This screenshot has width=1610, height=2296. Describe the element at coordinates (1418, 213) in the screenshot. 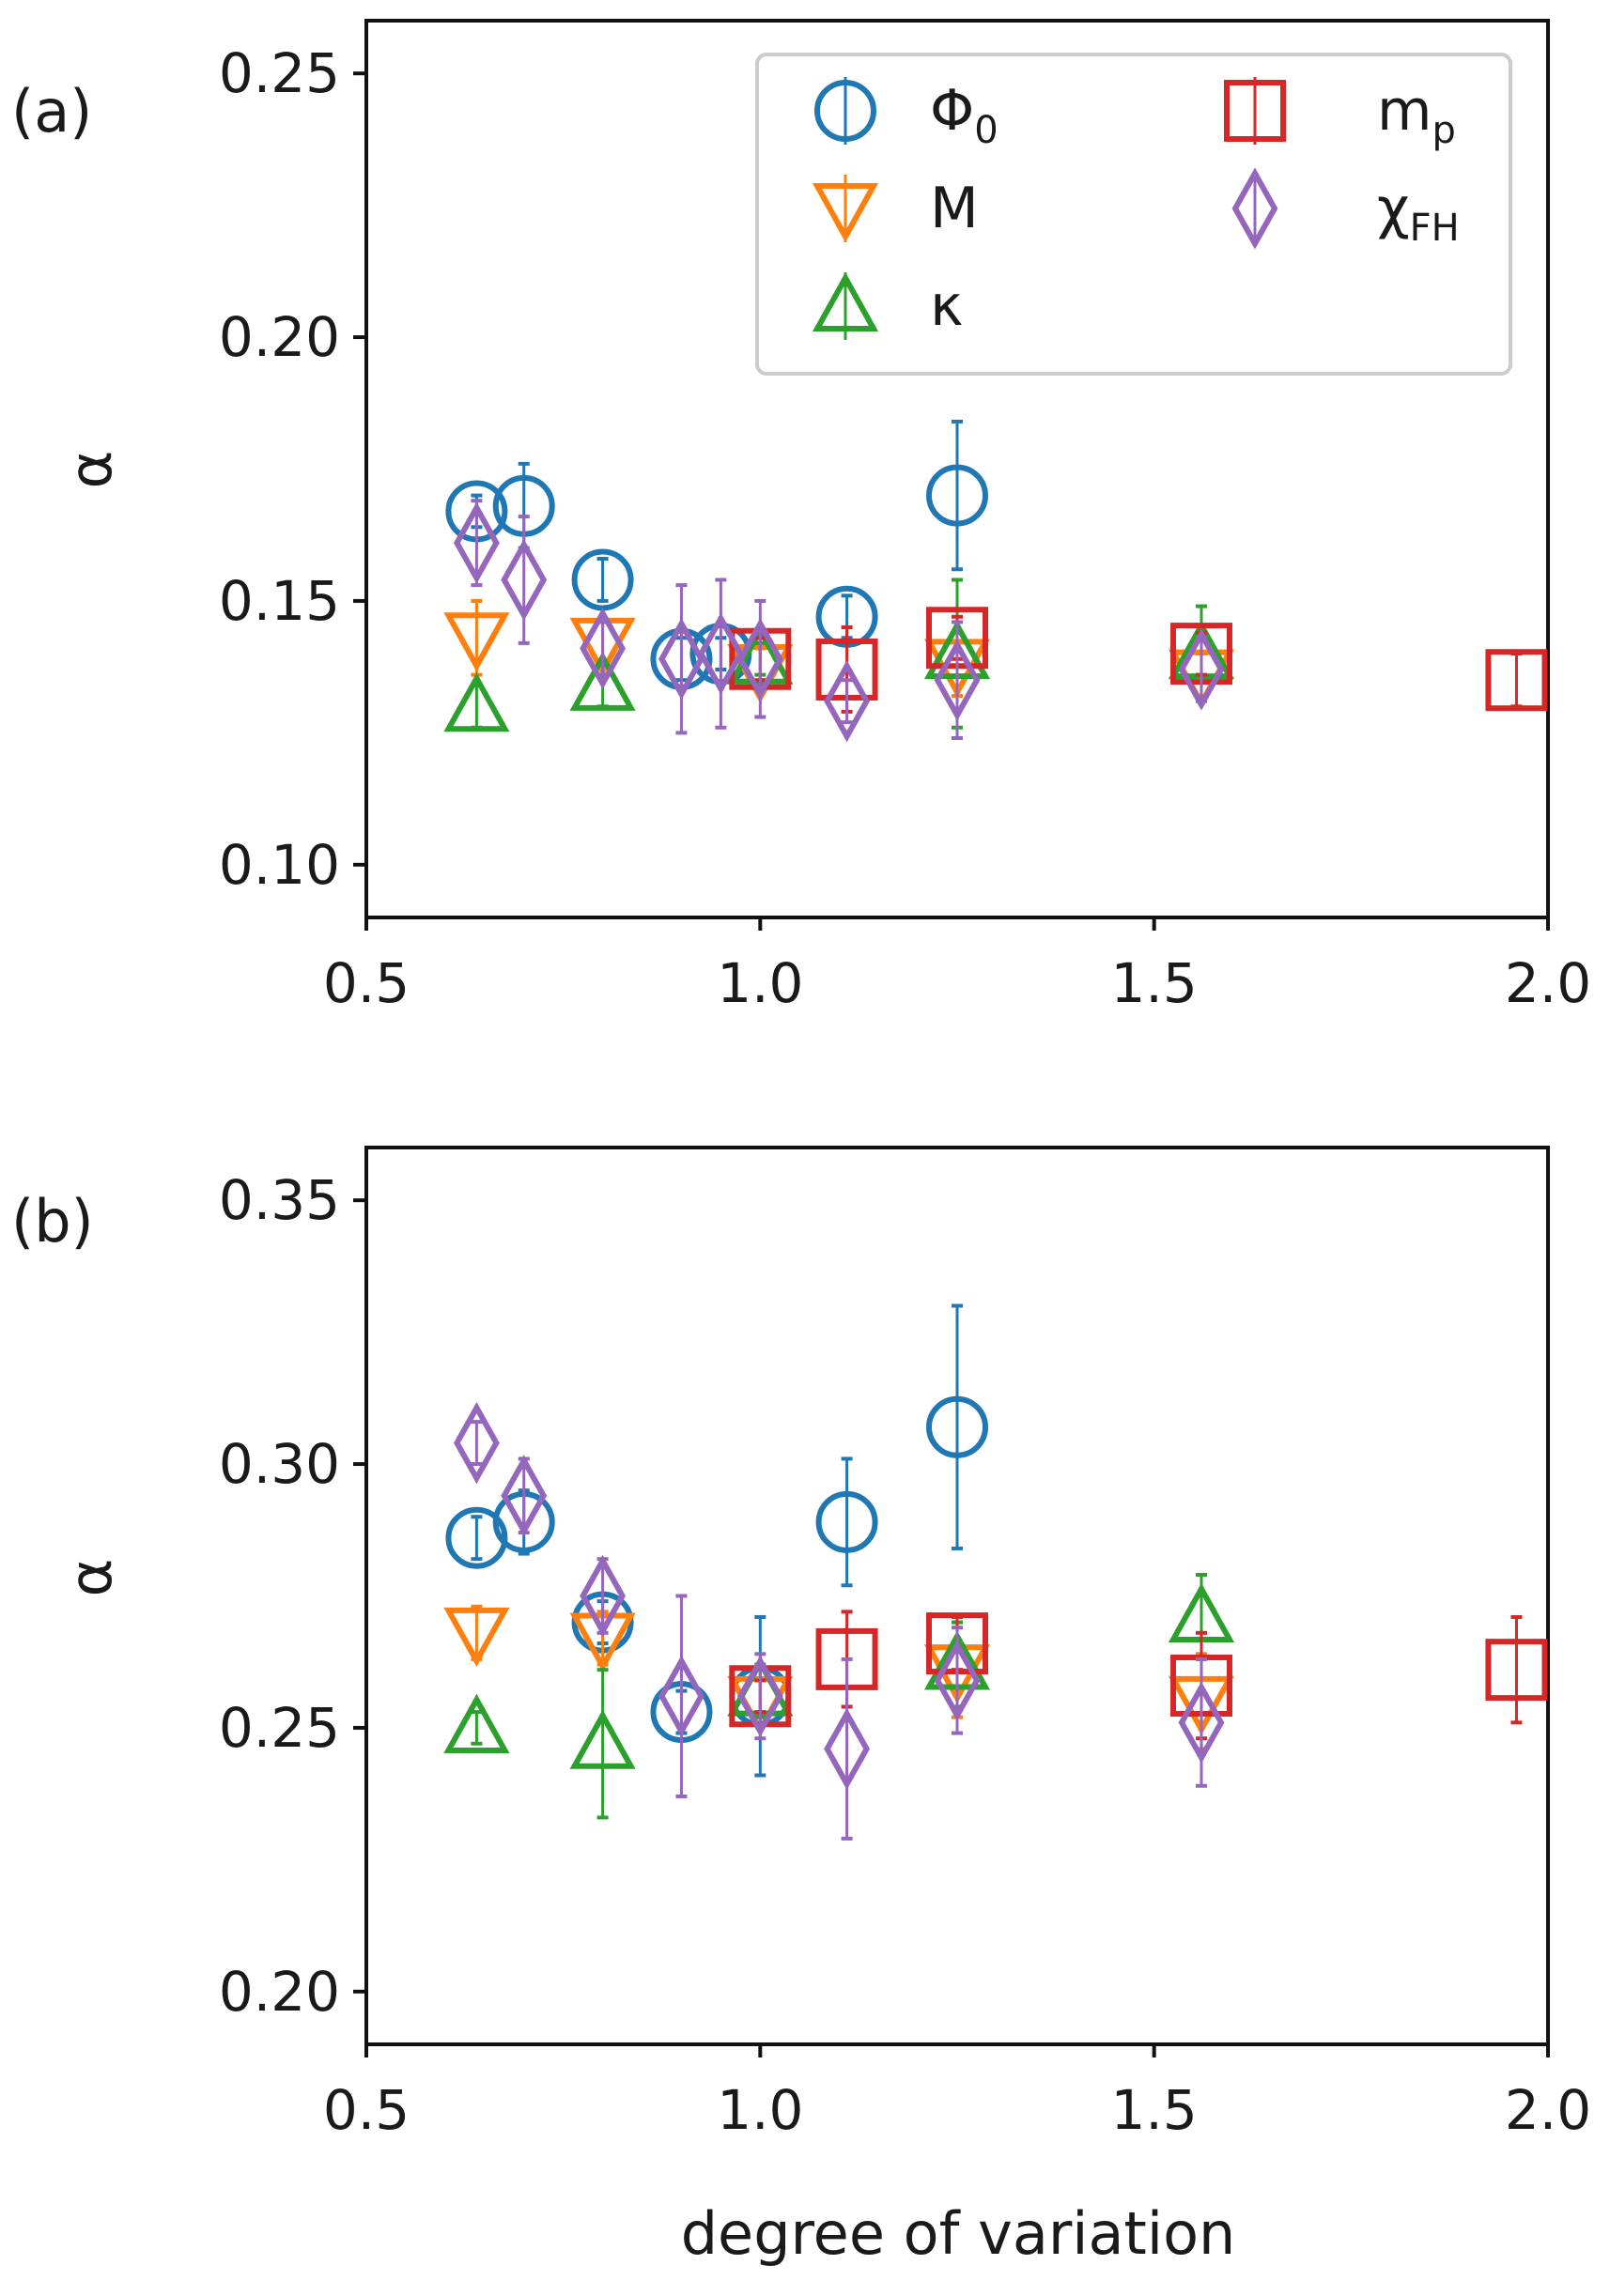

I see `legend-label-chiFH: χFH` at that location.